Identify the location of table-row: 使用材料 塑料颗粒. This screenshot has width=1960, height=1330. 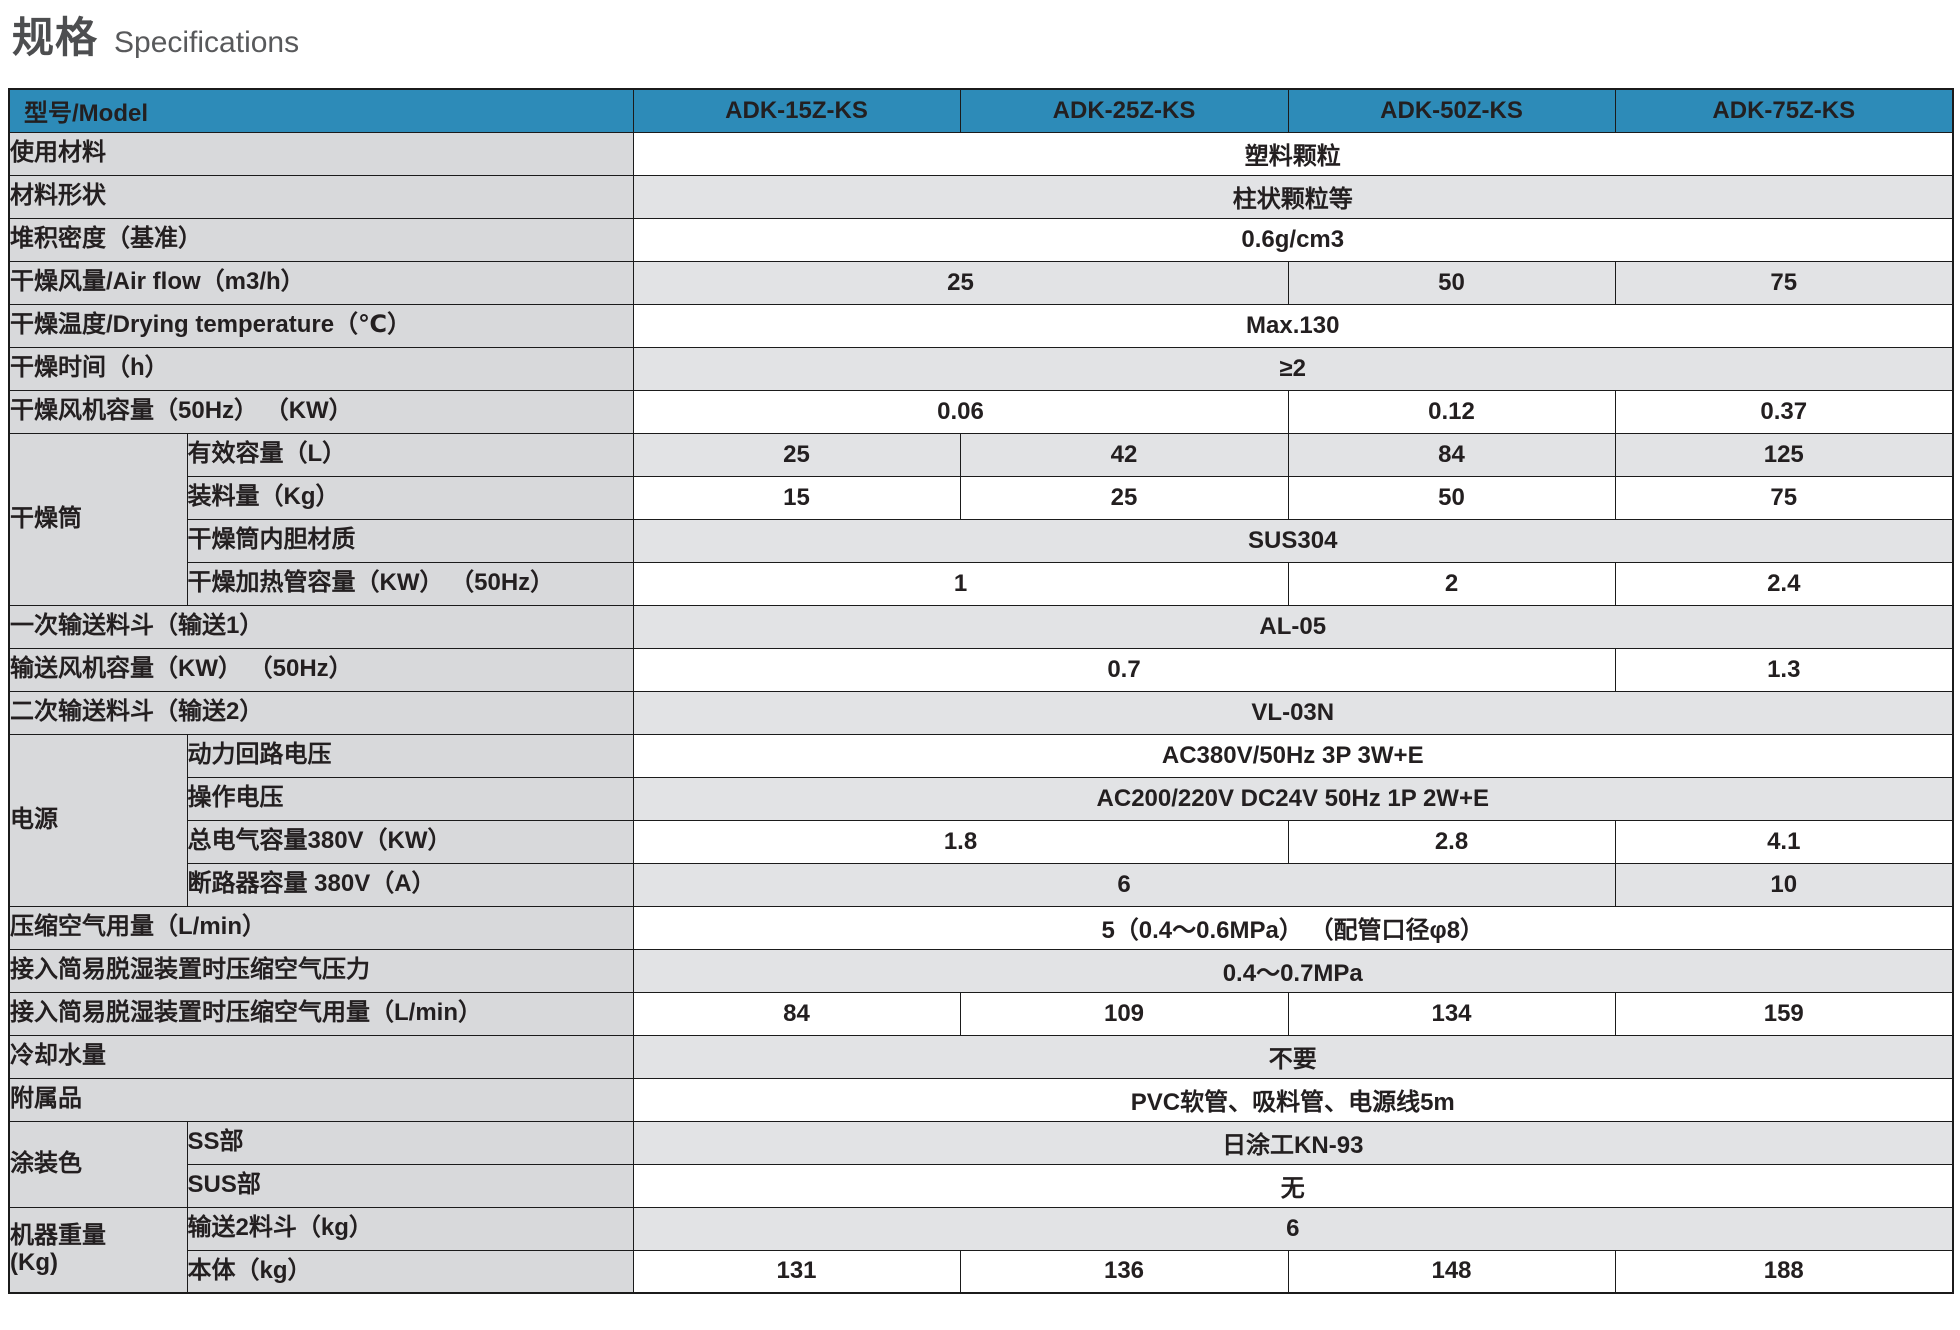
(981, 153).